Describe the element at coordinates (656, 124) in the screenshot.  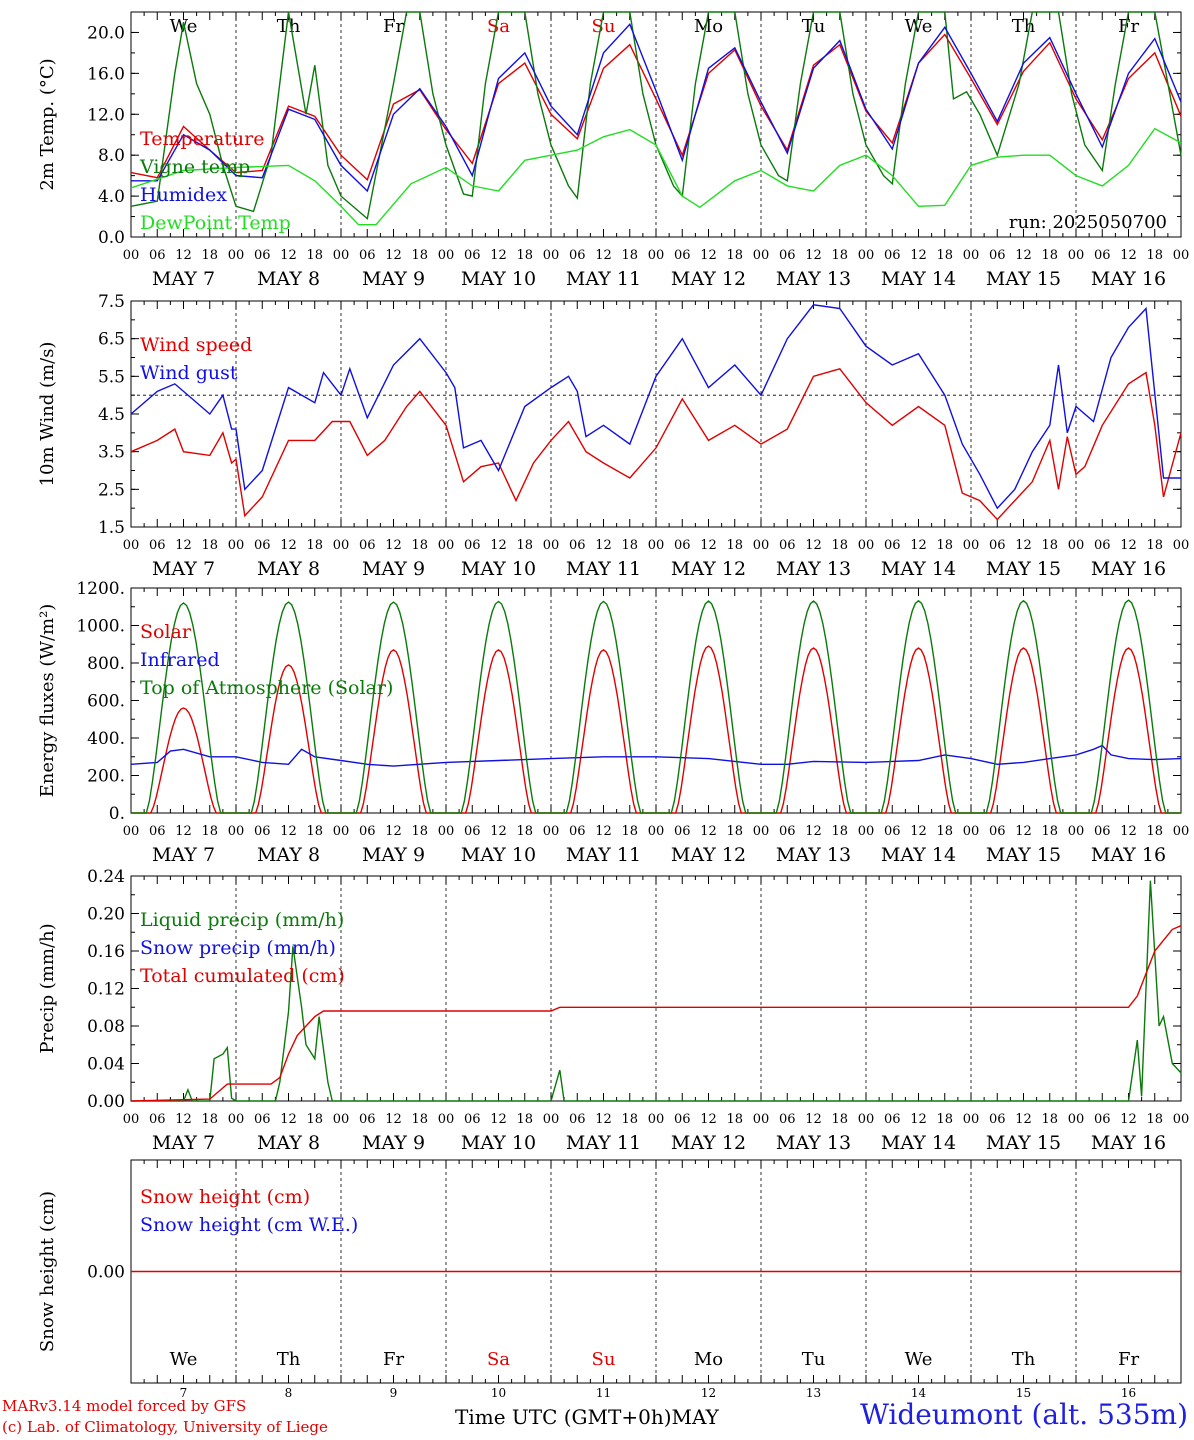
I see `plot-frame` at that location.